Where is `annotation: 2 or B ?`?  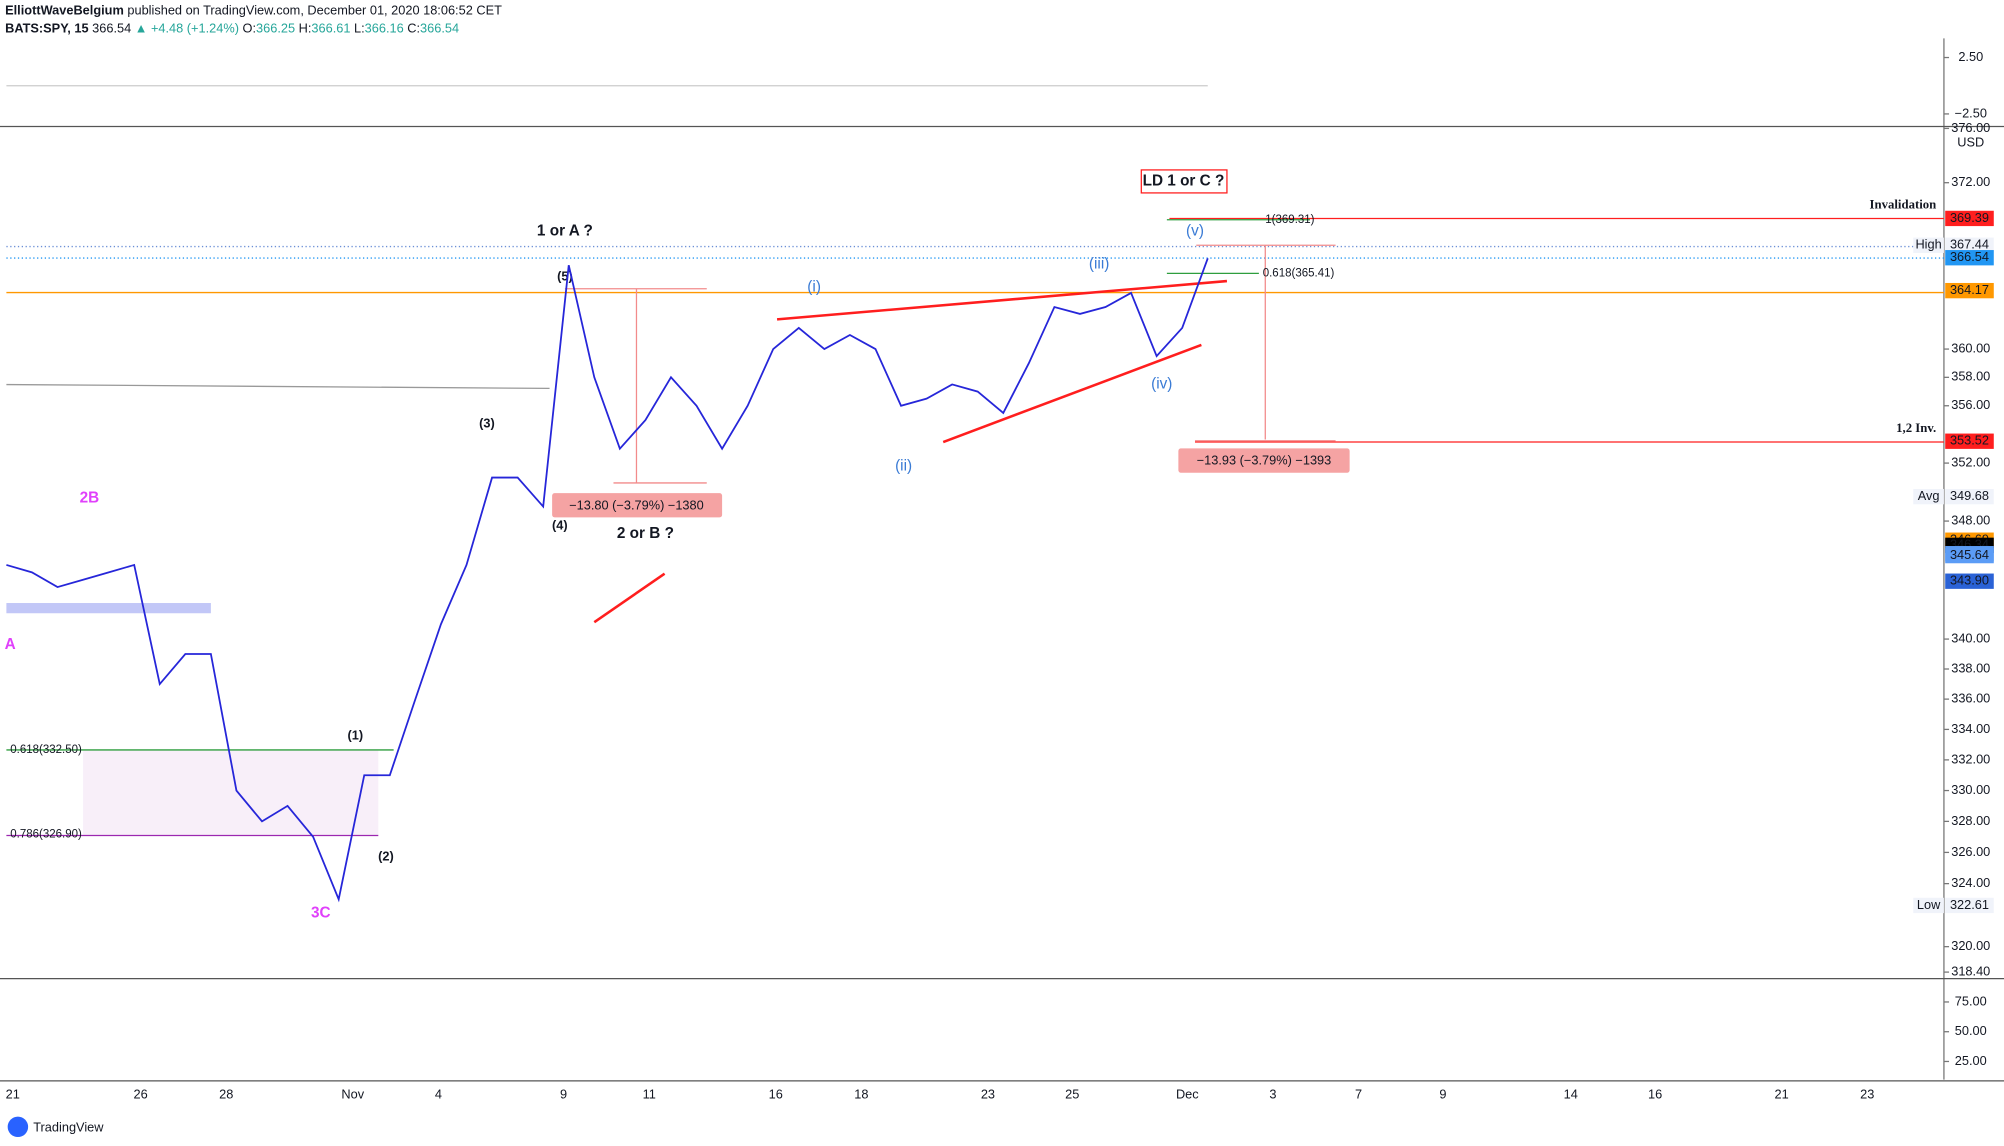 annotation: 2 or B ? is located at coordinates (645, 533).